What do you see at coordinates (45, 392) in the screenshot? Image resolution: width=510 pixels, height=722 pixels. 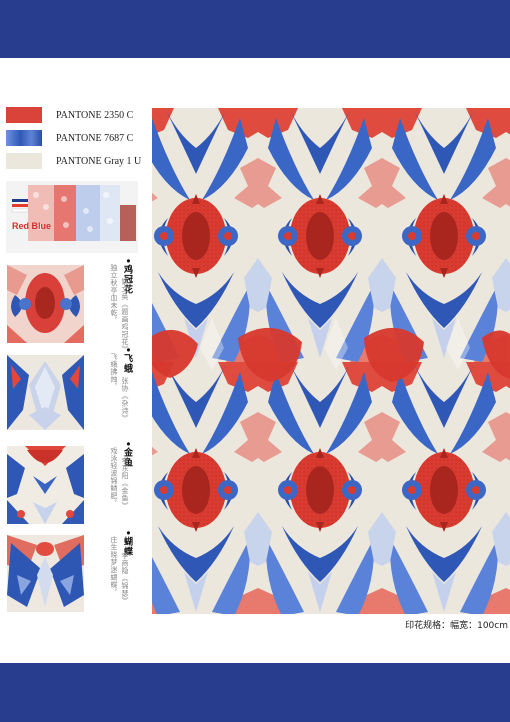 I see `motif-thumb-moth` at bounding box center [45, 392].